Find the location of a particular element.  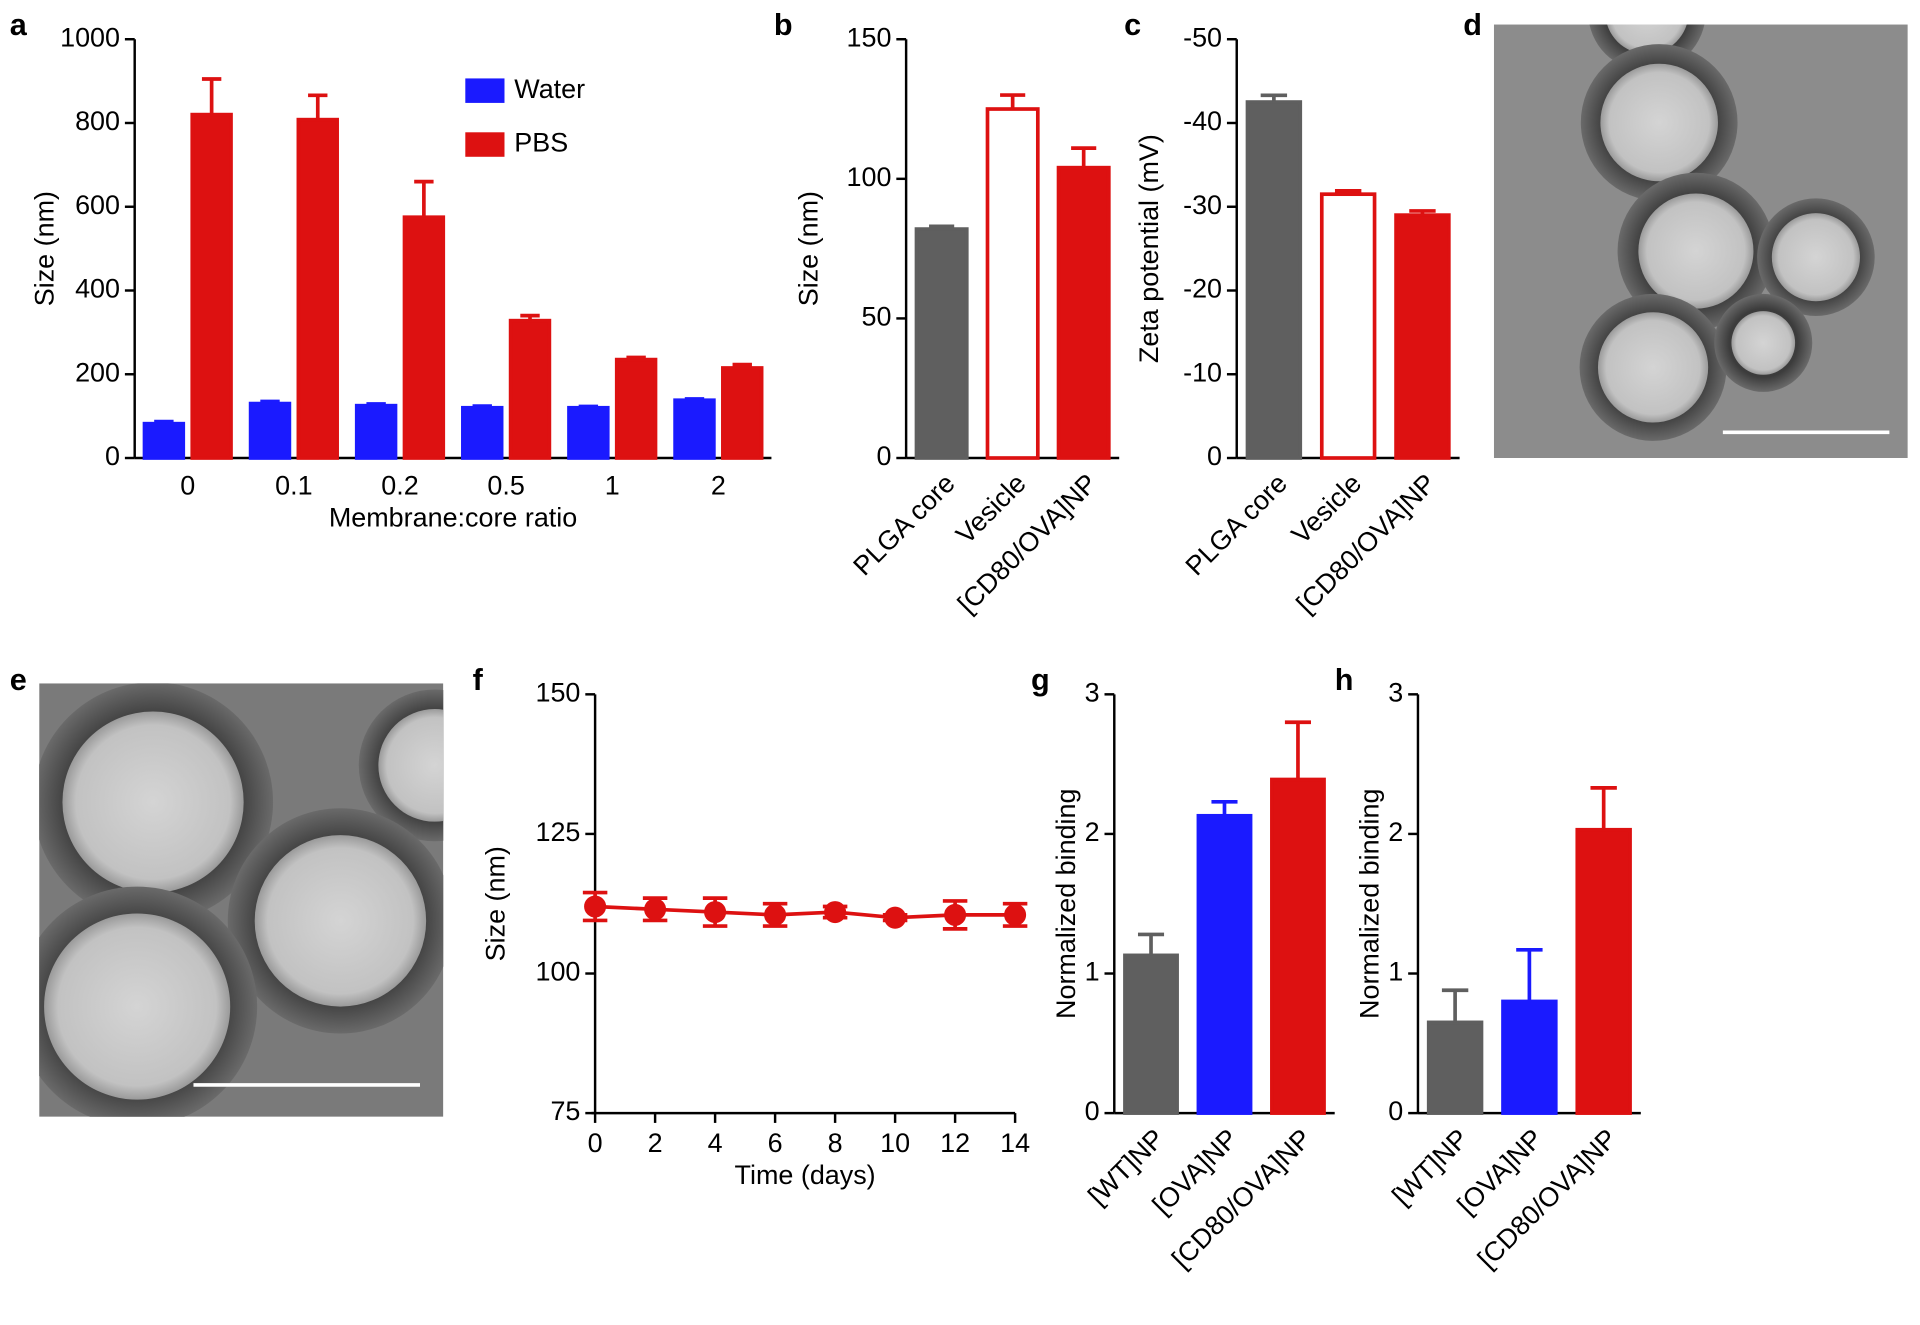

x-tick-label: 1 is located at coordinates (612, 486).